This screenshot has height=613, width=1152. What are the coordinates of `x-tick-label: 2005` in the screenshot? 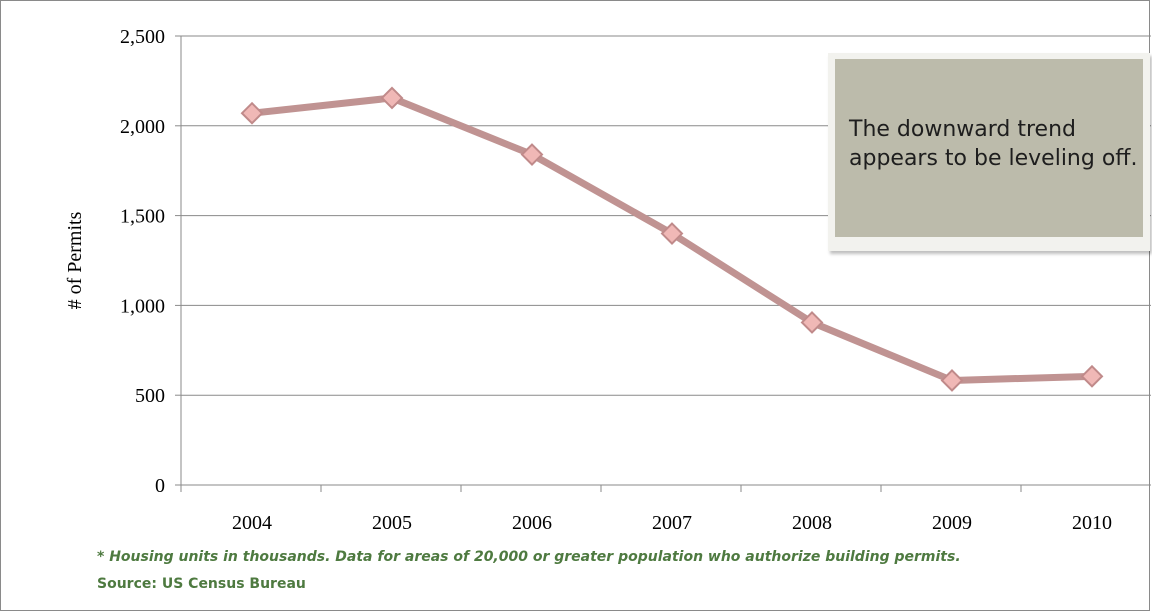 It's located at (392, 523).